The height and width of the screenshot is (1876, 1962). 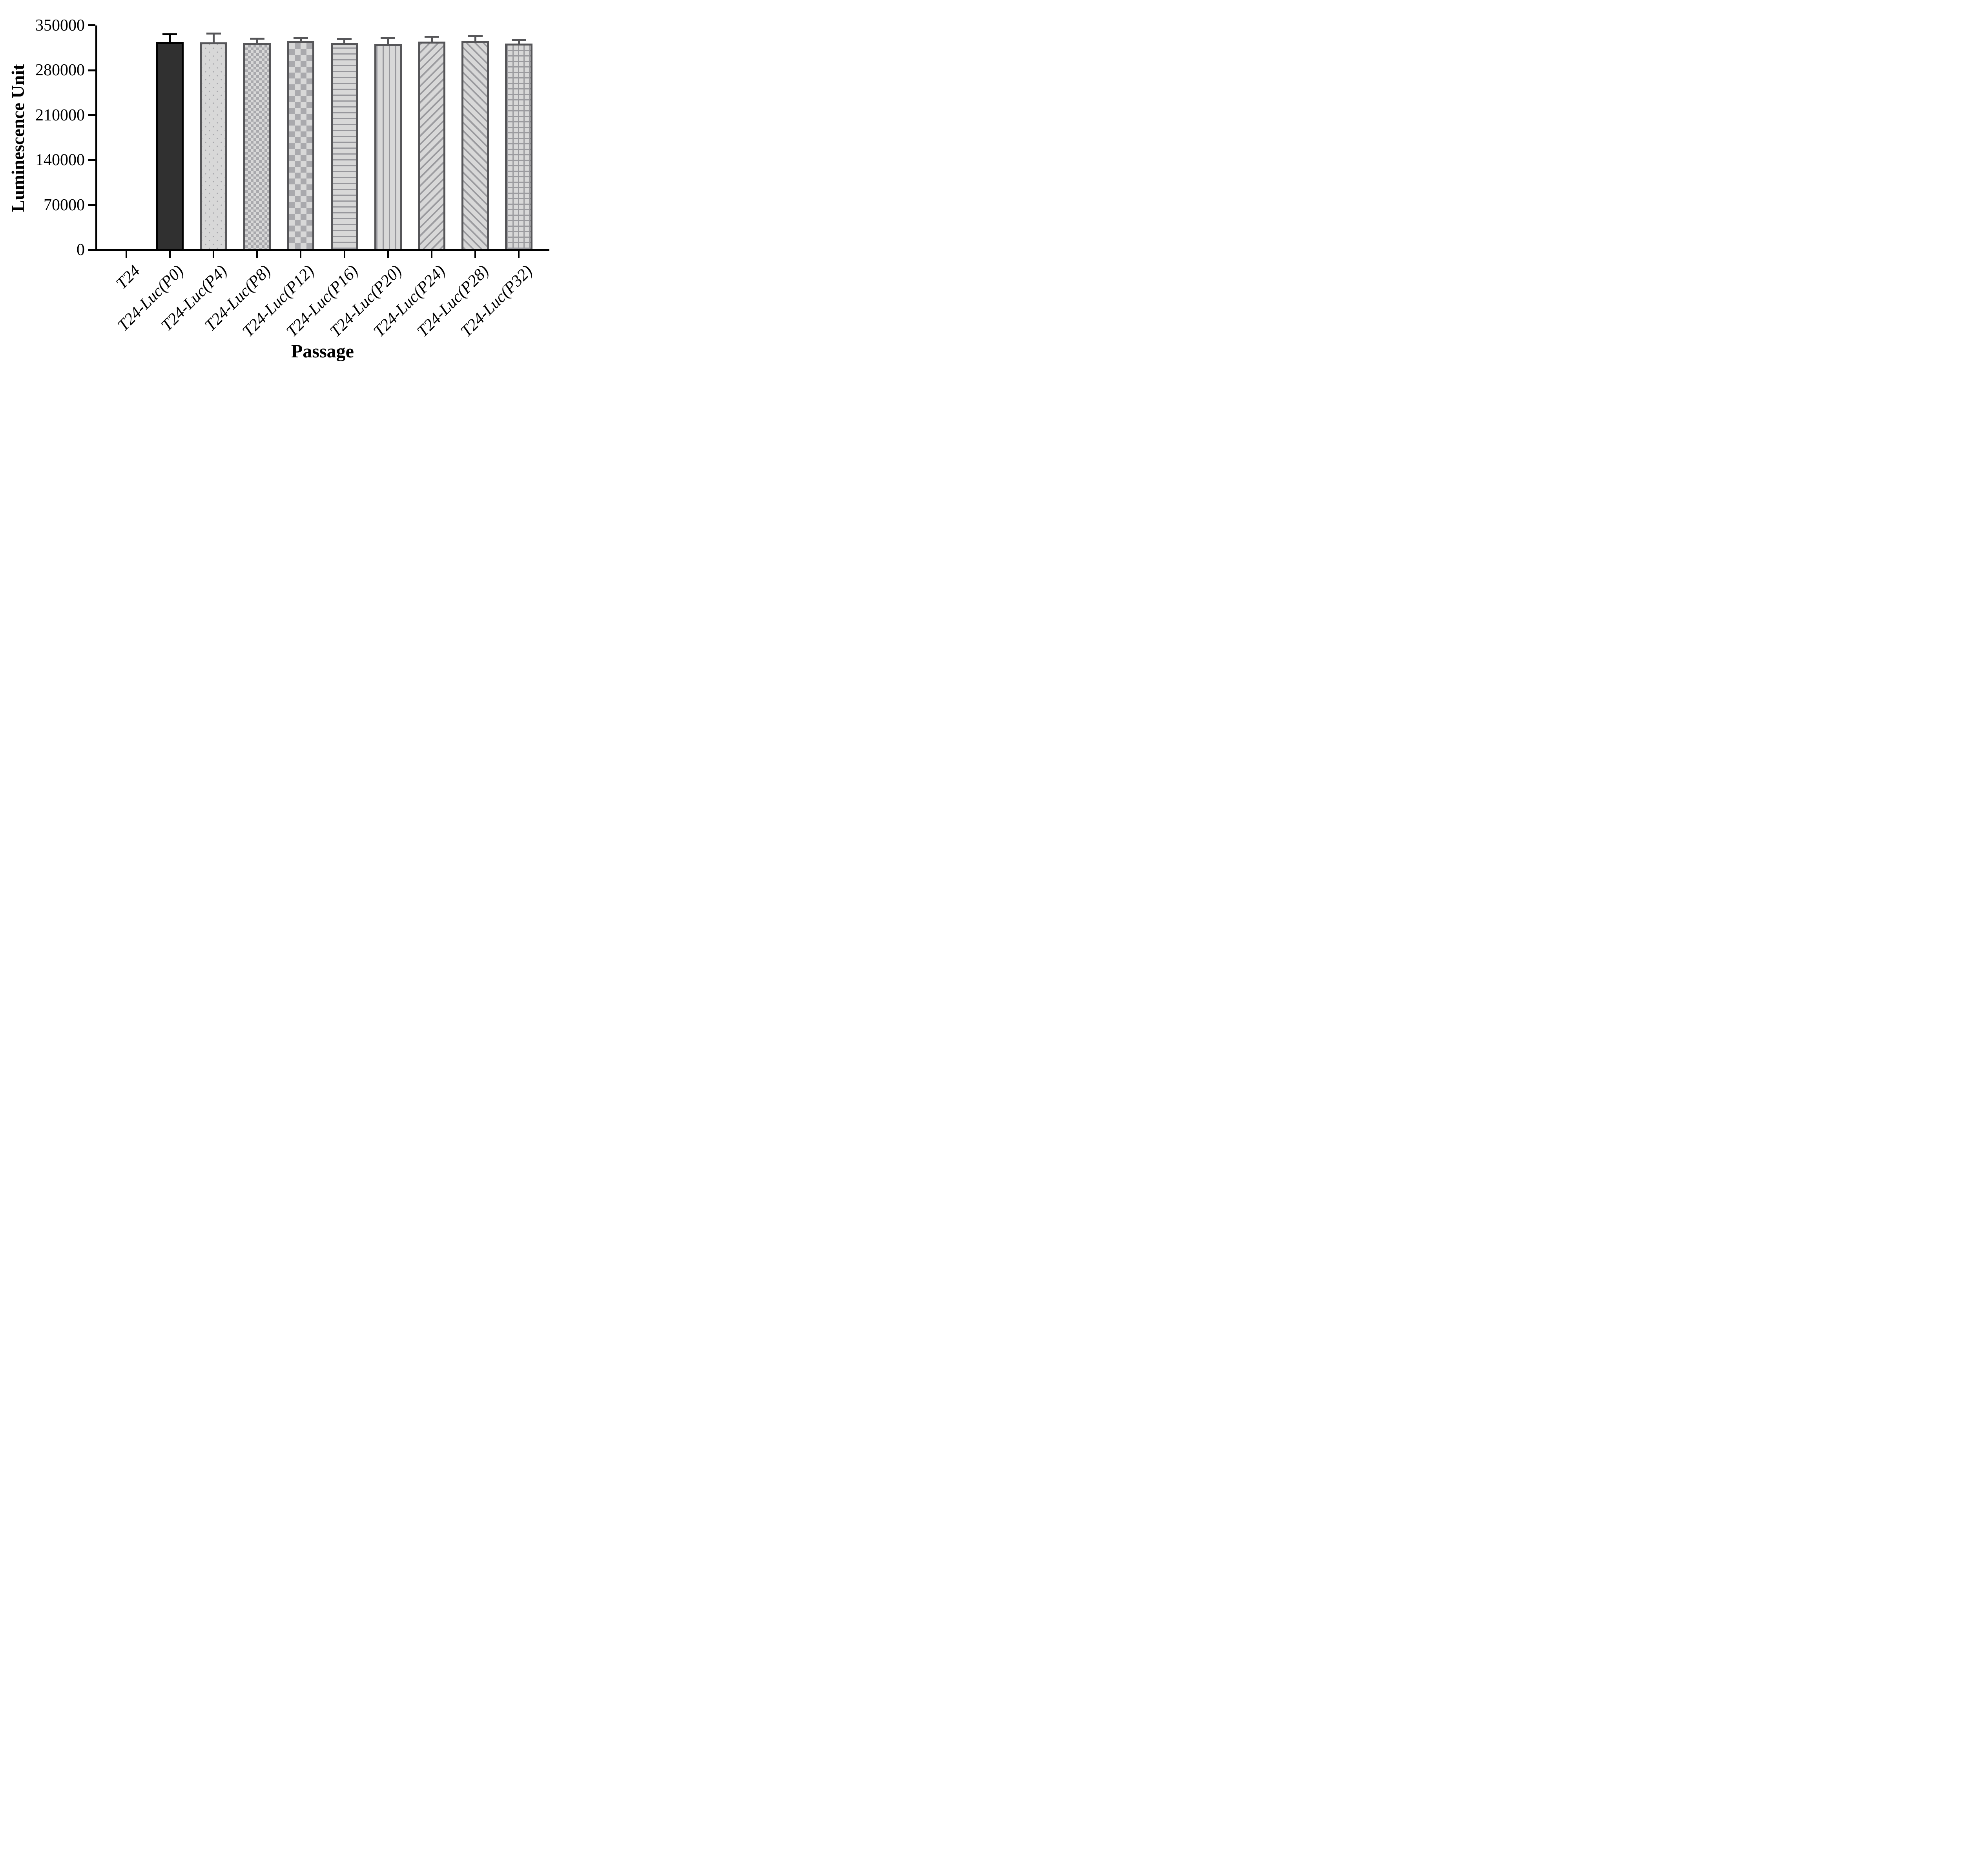 I want to click on error-cap-T24-Luc(P0), so click(x=170, y=34).